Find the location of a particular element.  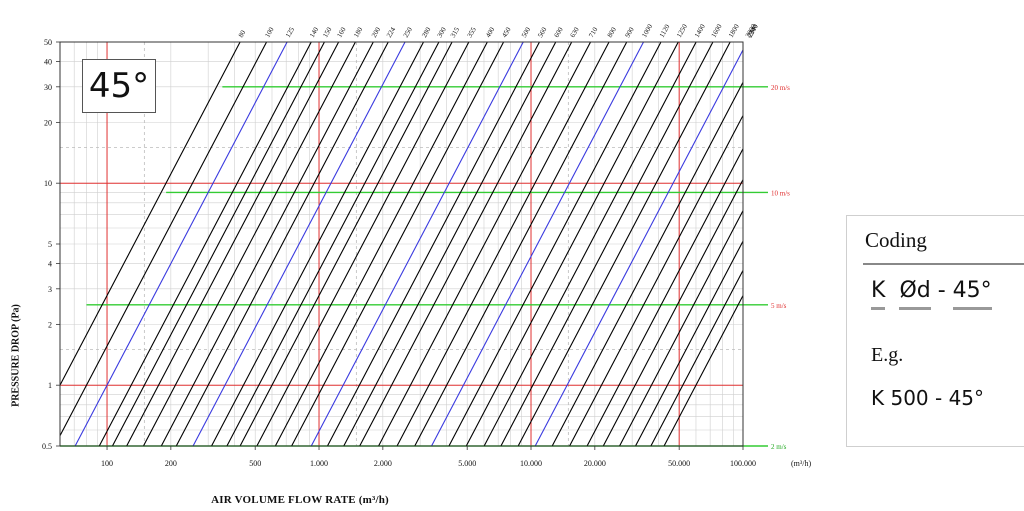

code-k: K is located at coordinates (878, 294).